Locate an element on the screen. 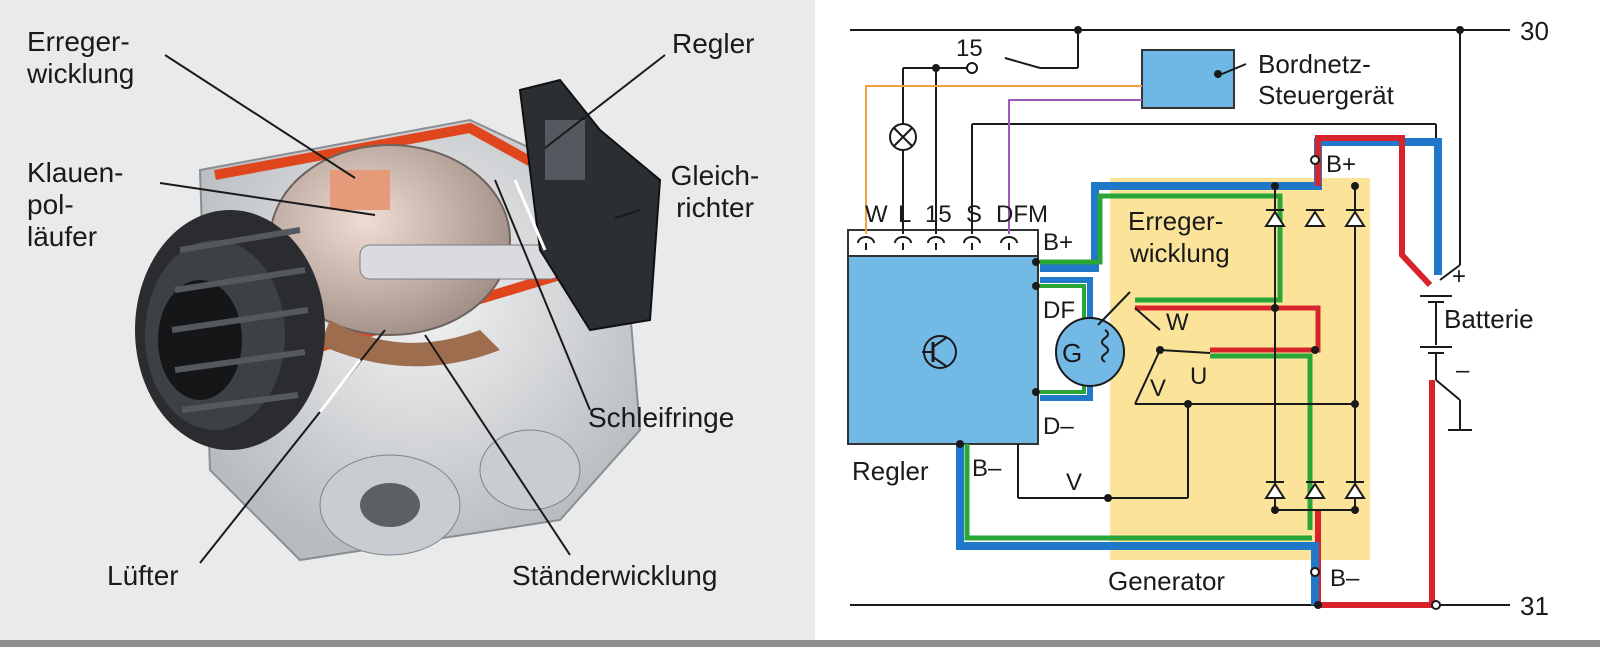  wire-phase-green is located at coordinates (1261, 441).